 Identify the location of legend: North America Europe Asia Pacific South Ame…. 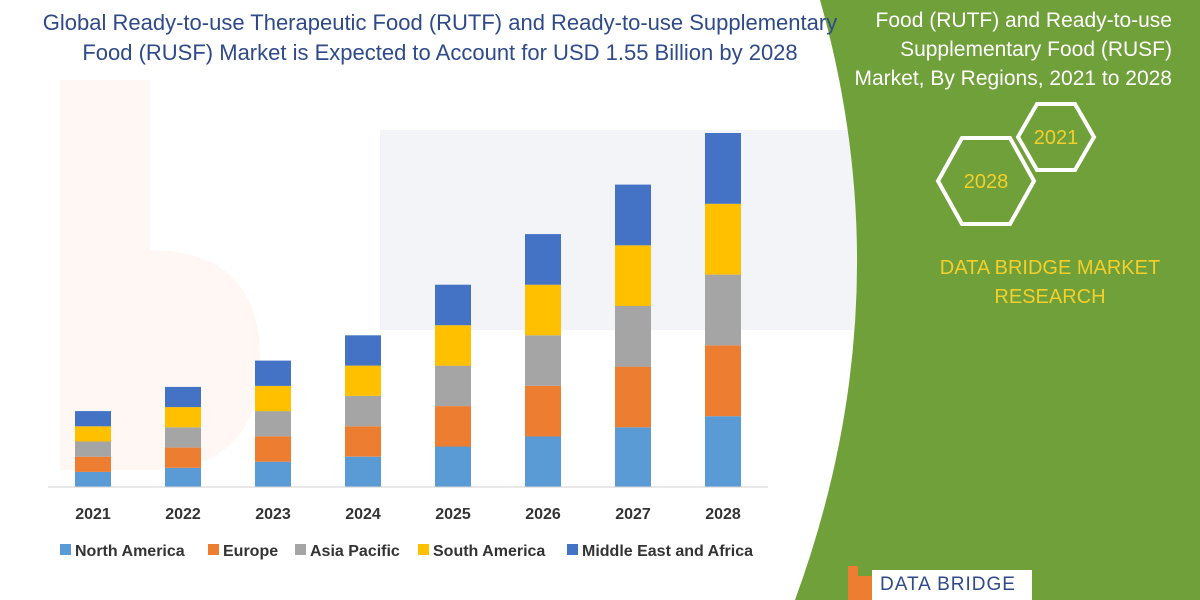
(406, 551).